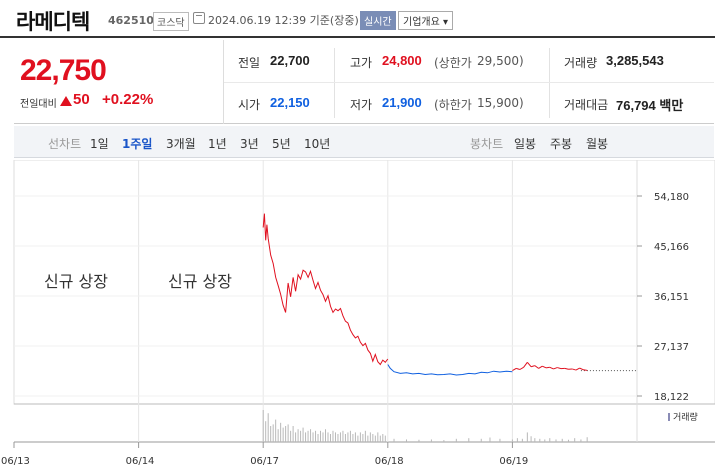 This screenshot has width=715, height=469. Describe the element at coordinates (119, 82) in the screenshot. I see `current-price-box: 22,750 전일대비 50 +0.22%` at that location.